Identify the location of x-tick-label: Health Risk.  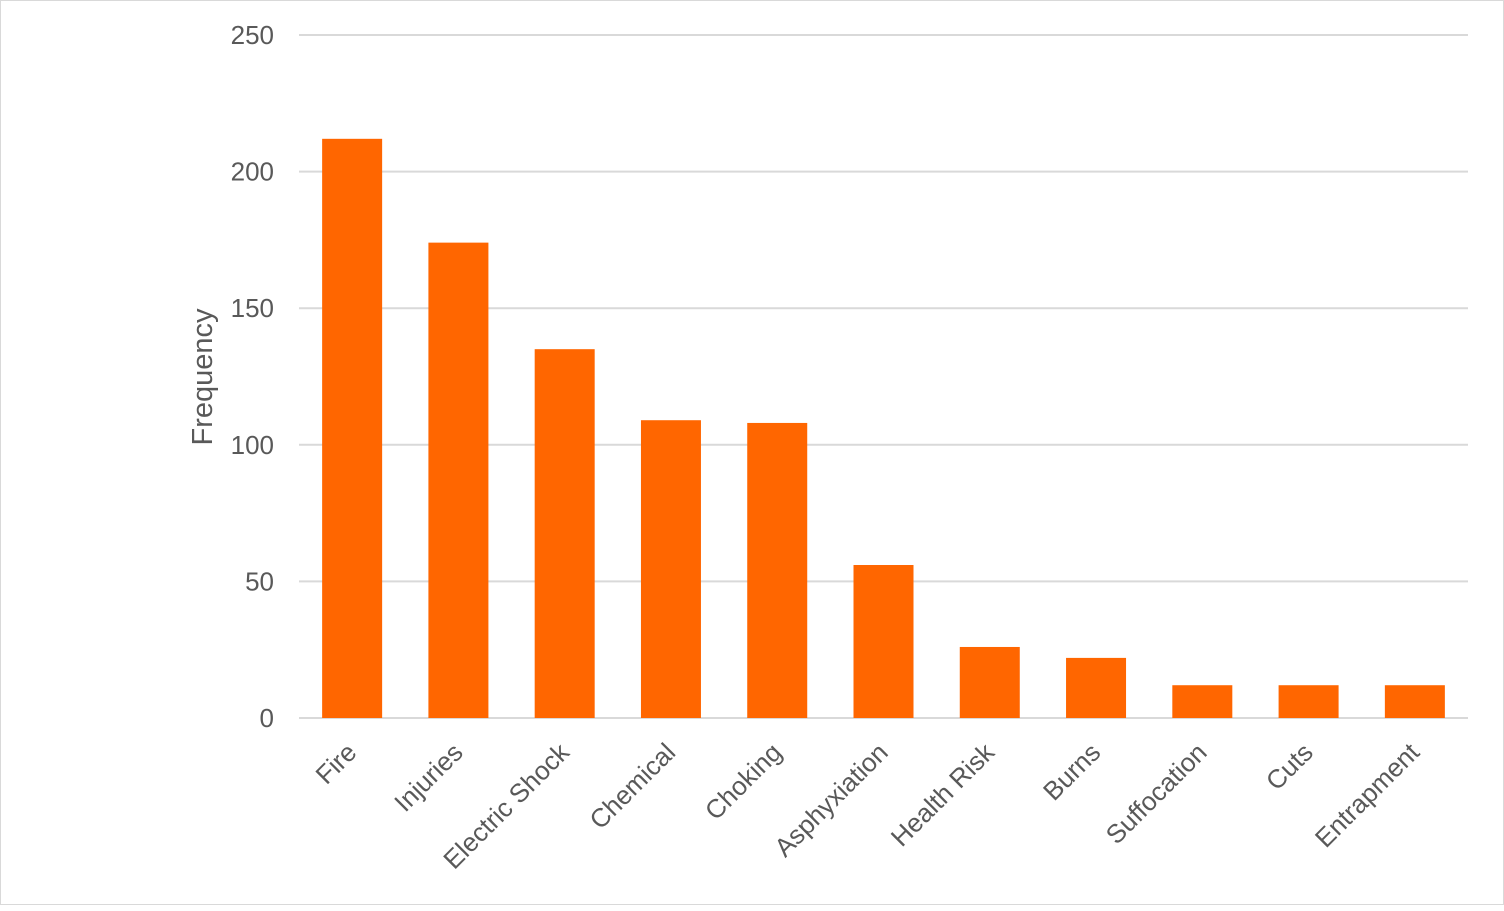
(943, 794).